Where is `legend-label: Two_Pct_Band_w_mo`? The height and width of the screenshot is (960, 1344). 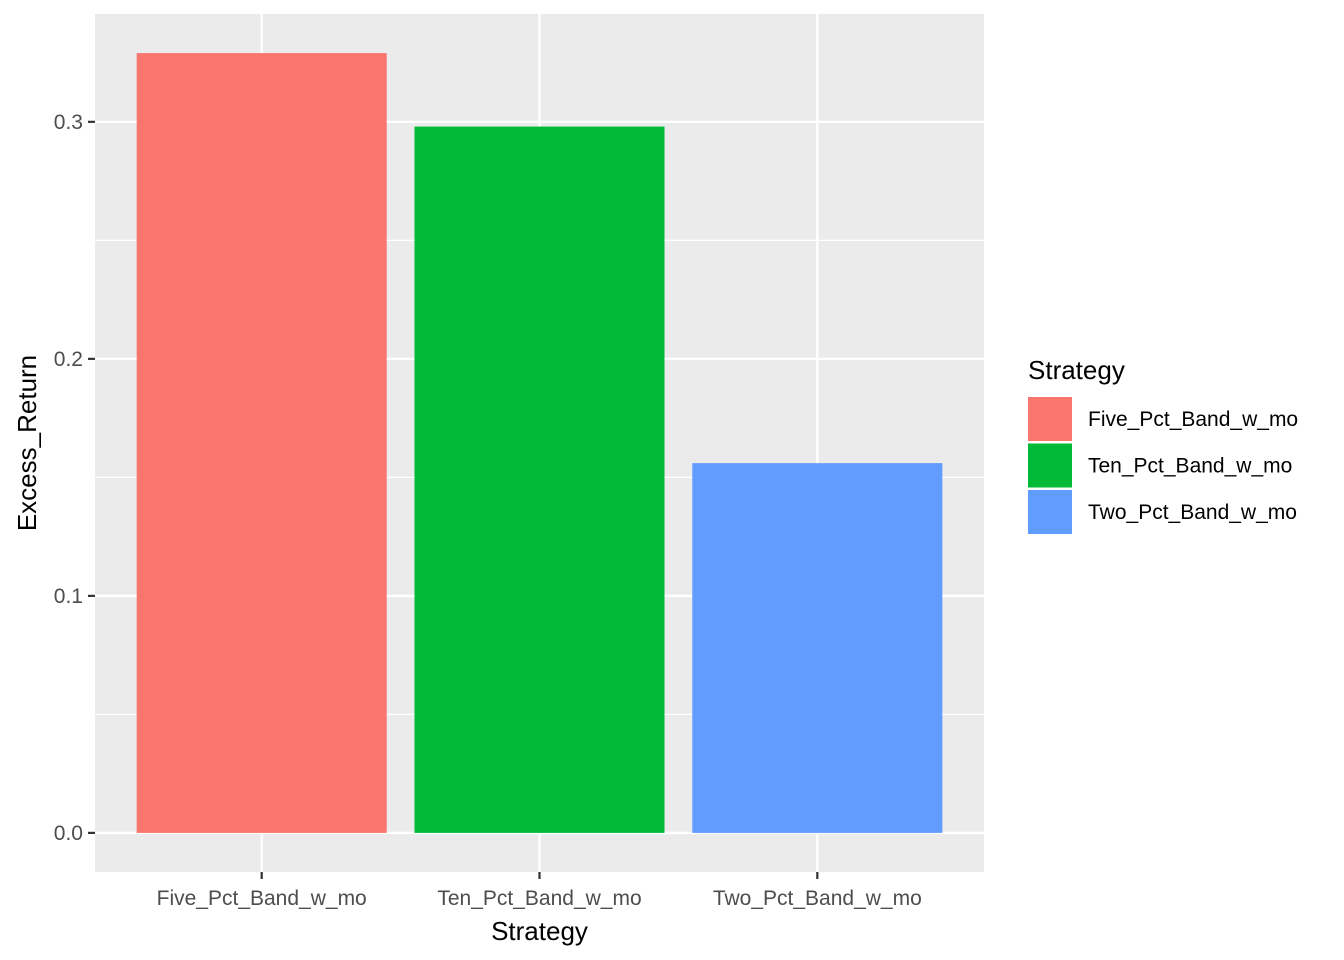
legend-label: Two_Pct_Band_w_mo is located at coordinates (1192, 512).